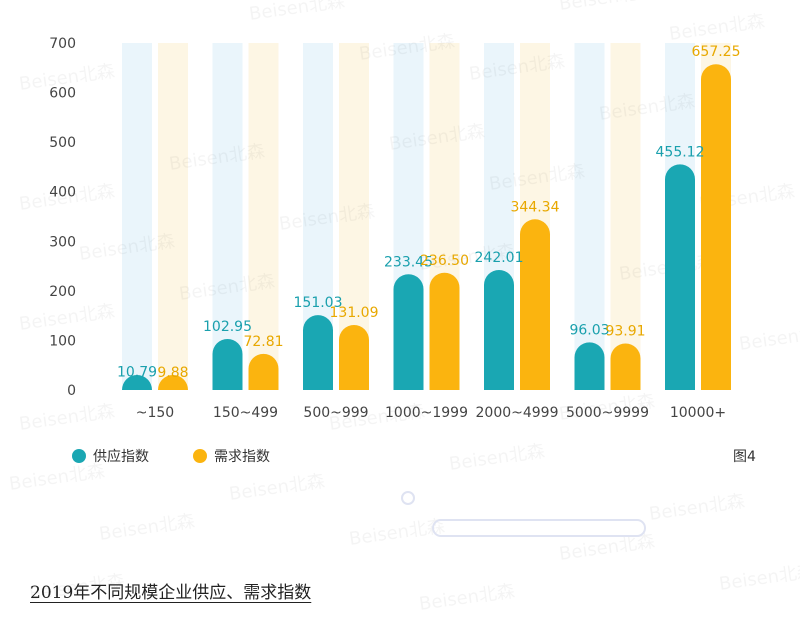  Describe the element at coordinates (200, 456) in the screenshot. I see `legend-demand-marker` at that location.